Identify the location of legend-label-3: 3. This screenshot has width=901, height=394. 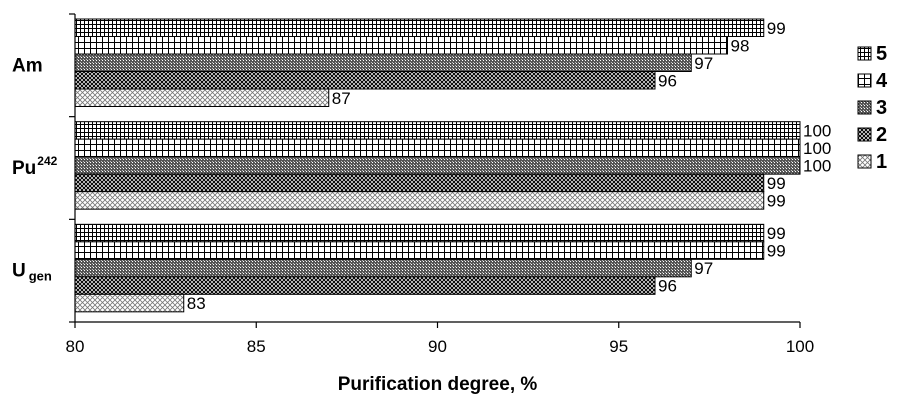
(881, 108).